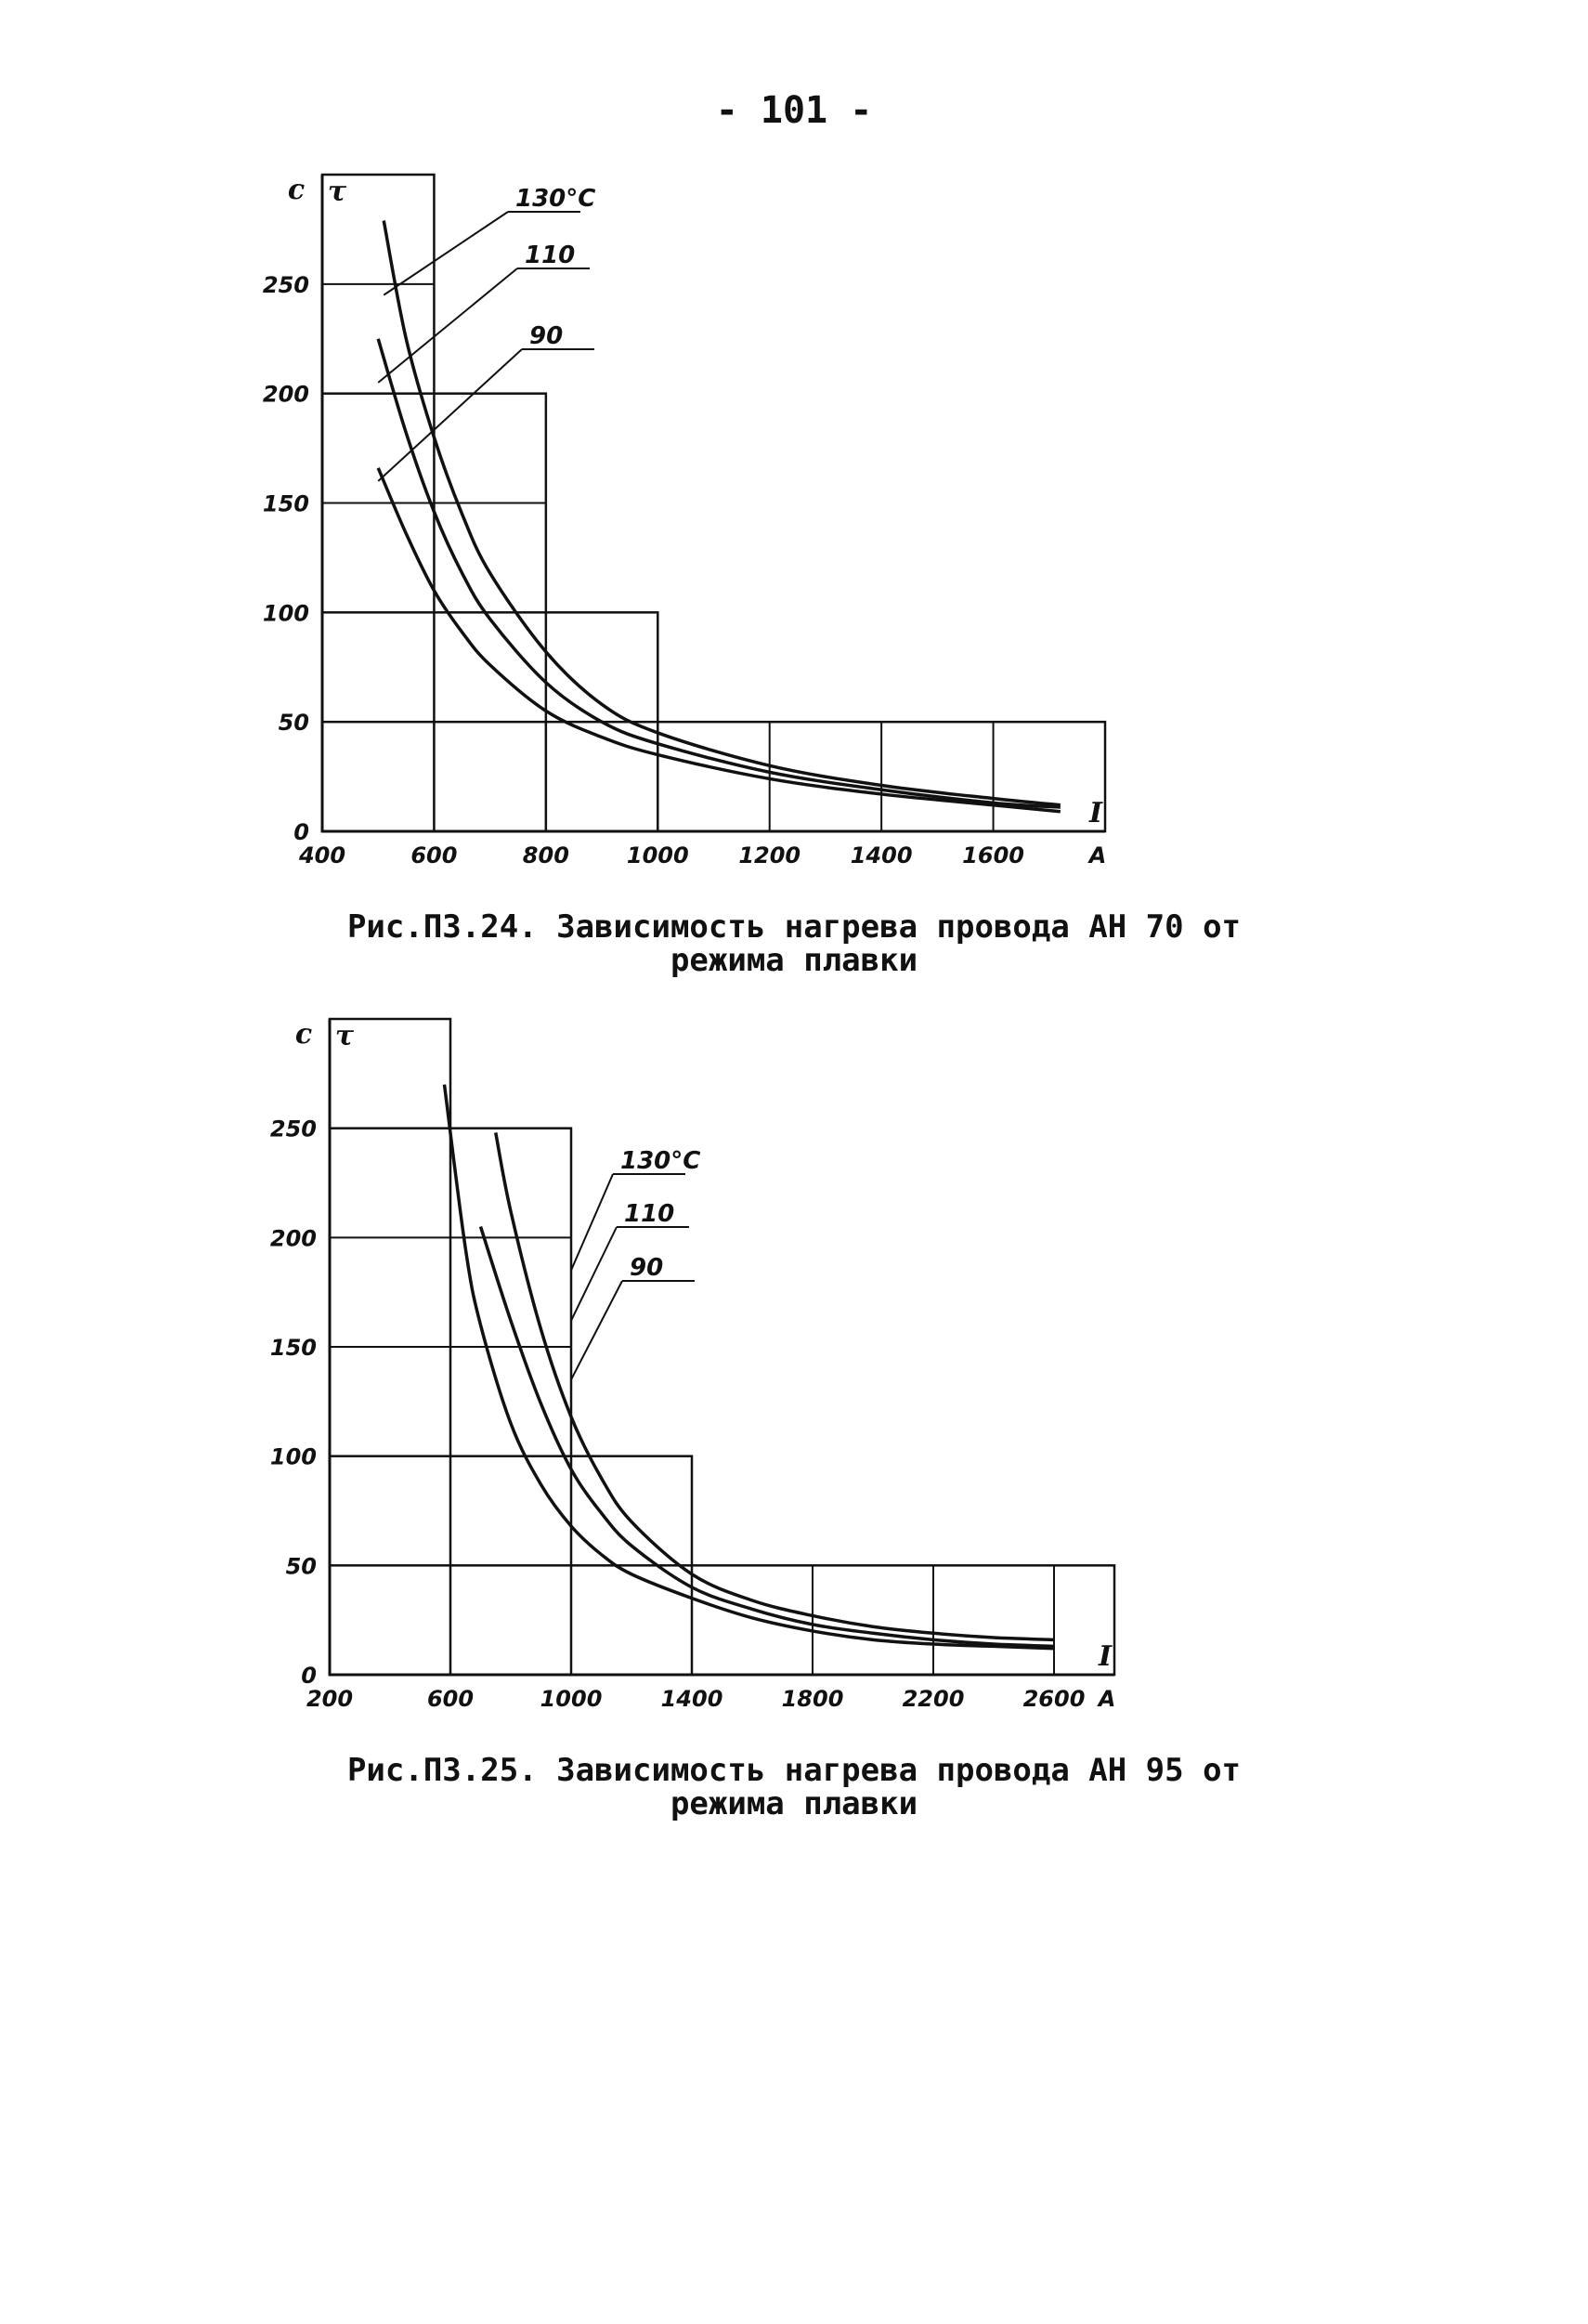 This screenshot has height=2324, width=1588. Describe the element at coordinates (546, 855) in the screenshot. I see `x-tick-label: 800` at that location.